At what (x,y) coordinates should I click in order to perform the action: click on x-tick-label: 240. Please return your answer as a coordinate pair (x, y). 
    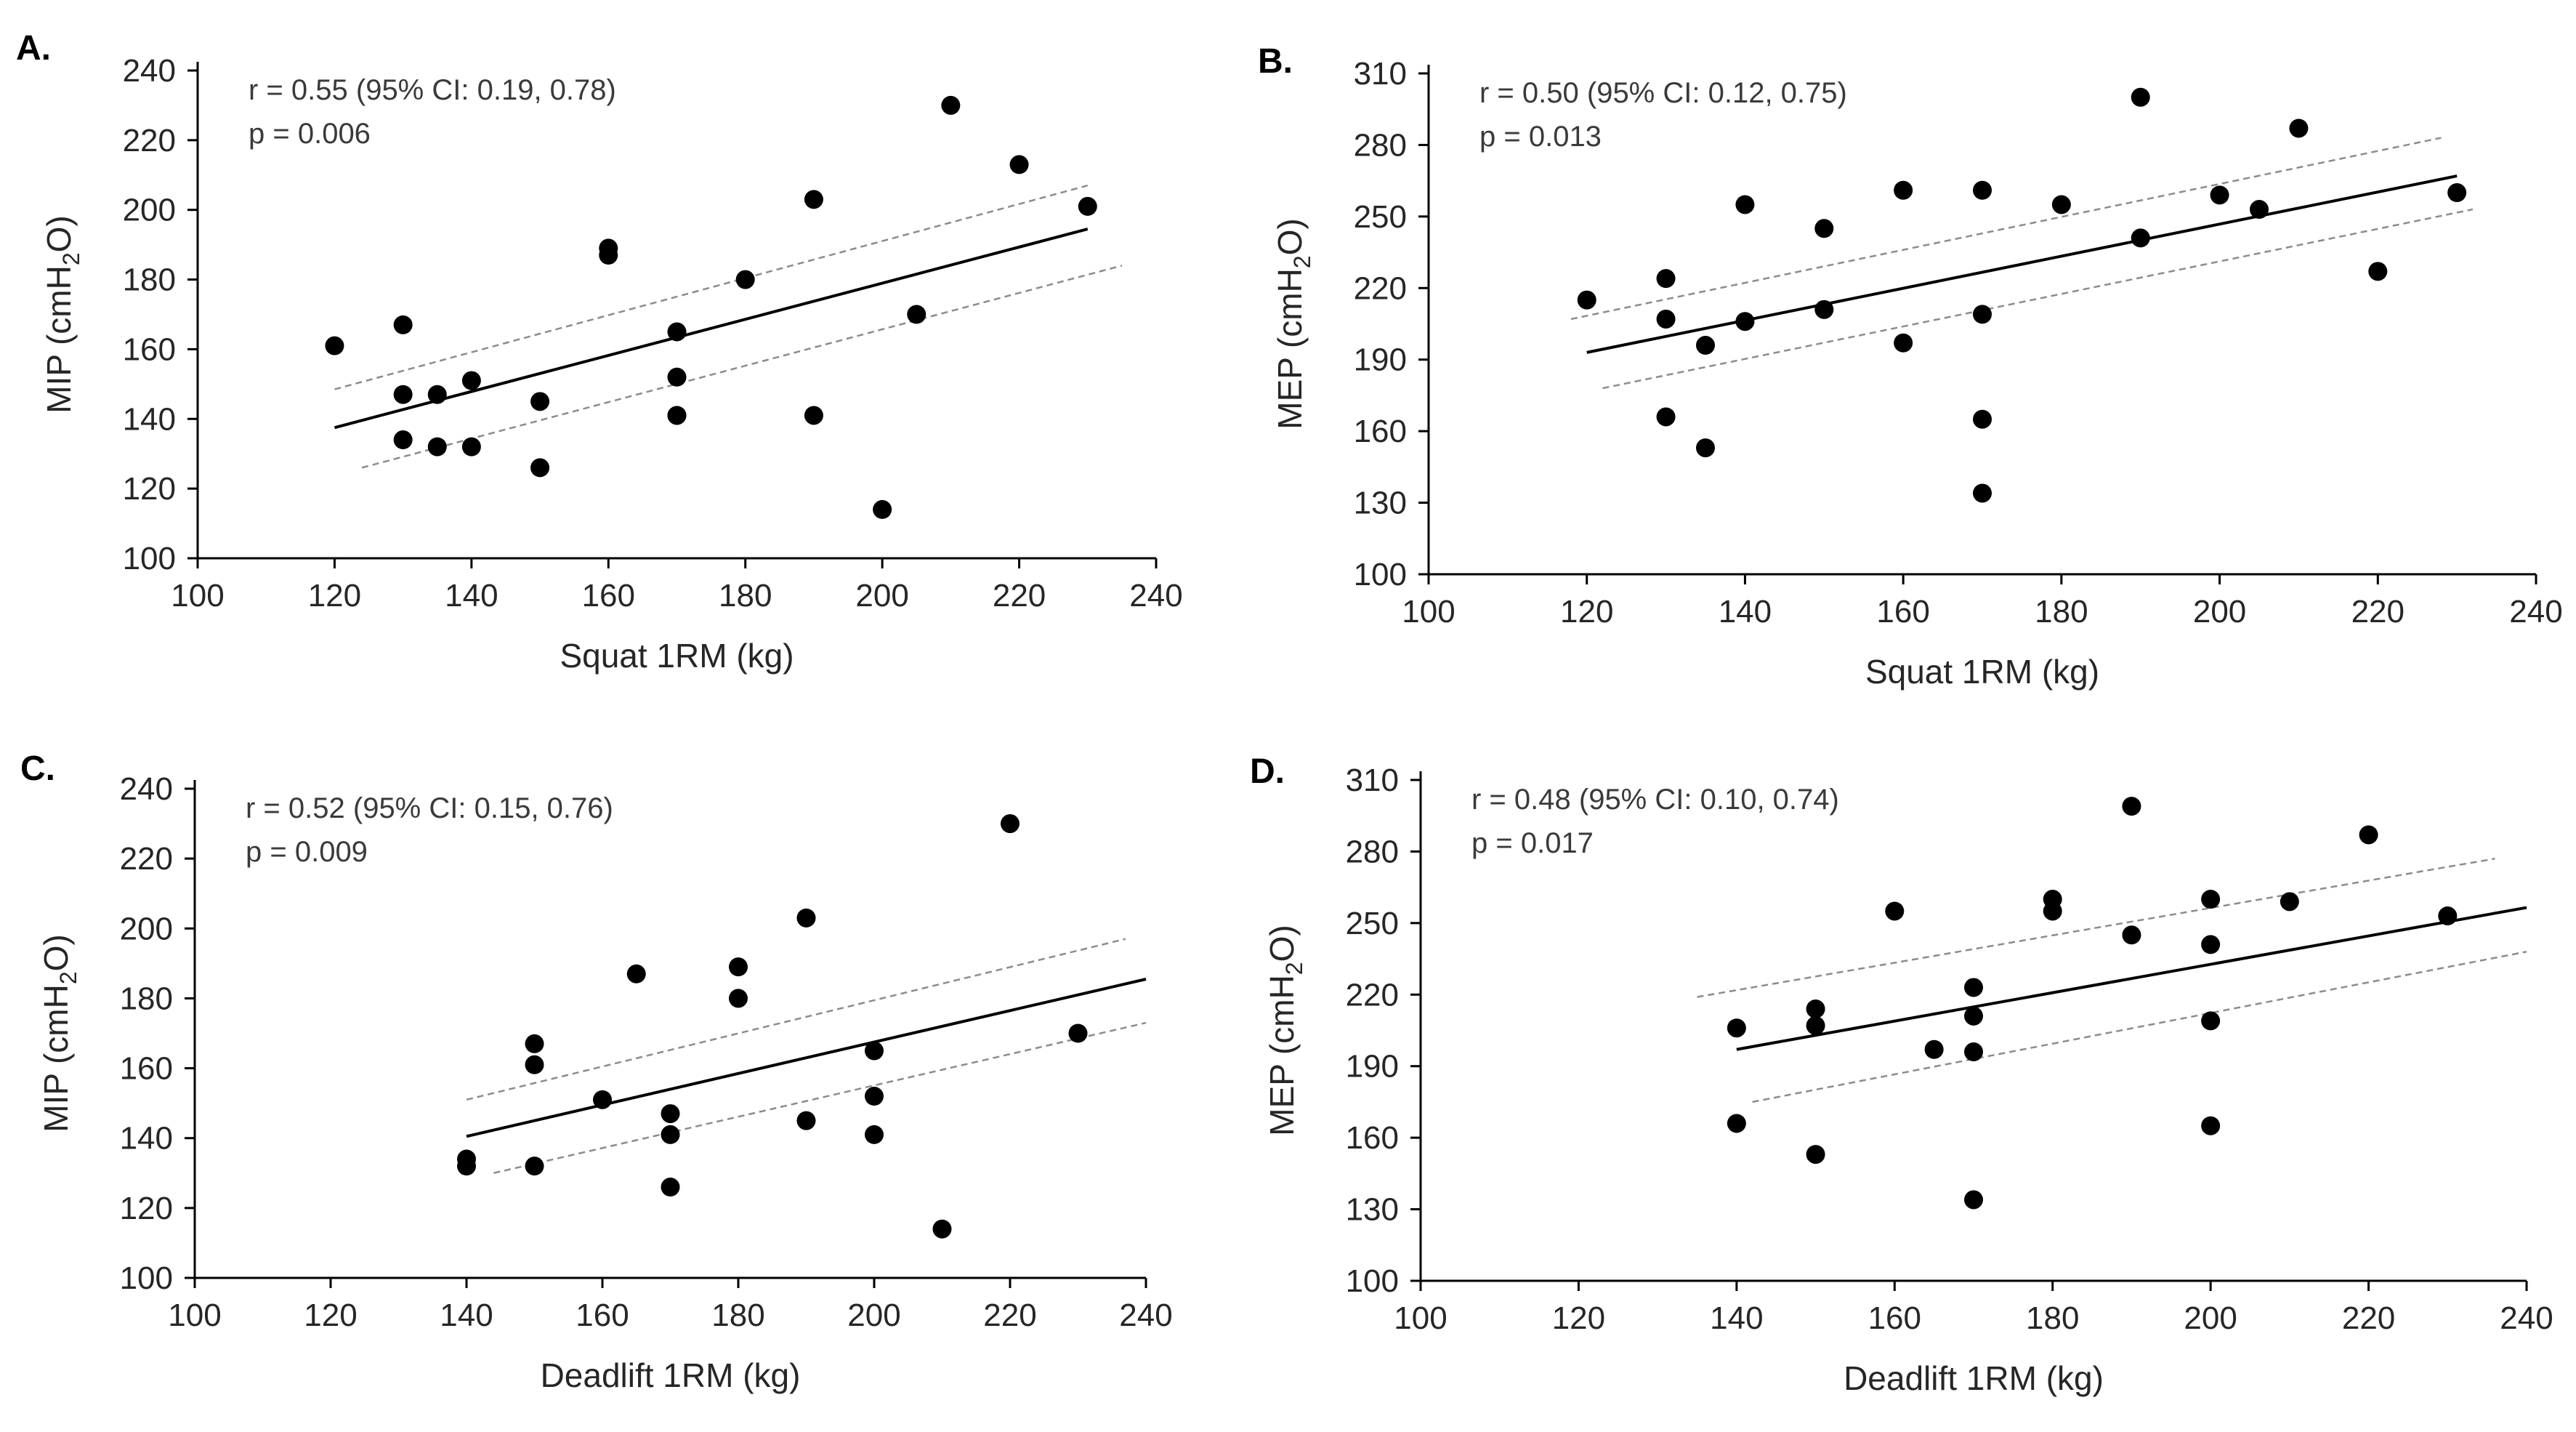
    Looking at the image, I should click on (2527, 1318).